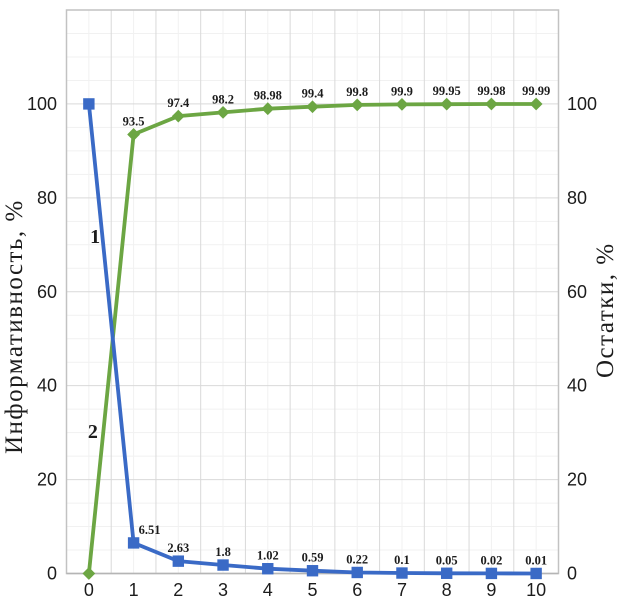  Describe the element at coordinates (268, 590) in the screenshot. I see `x-axis-tick-label: 4` at that location.